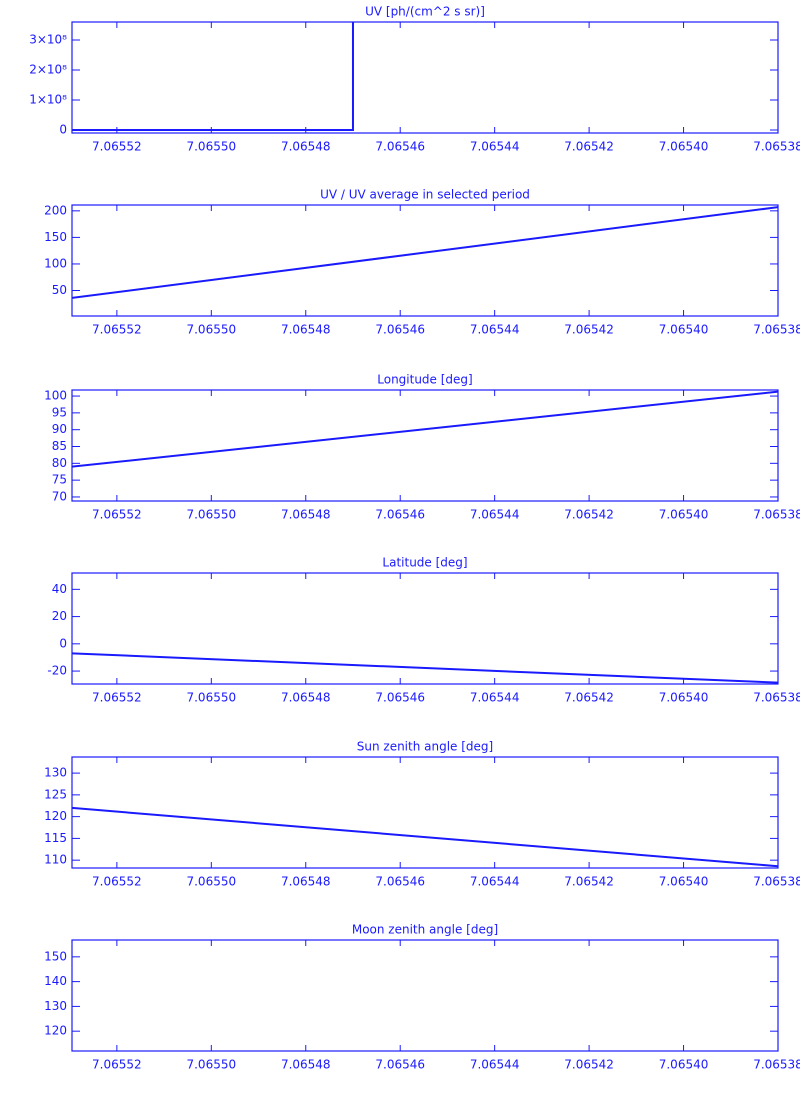 The height and width of the screenshot is (1100, 800). I want to click on y-tick-label: 80, so click(59, 463).